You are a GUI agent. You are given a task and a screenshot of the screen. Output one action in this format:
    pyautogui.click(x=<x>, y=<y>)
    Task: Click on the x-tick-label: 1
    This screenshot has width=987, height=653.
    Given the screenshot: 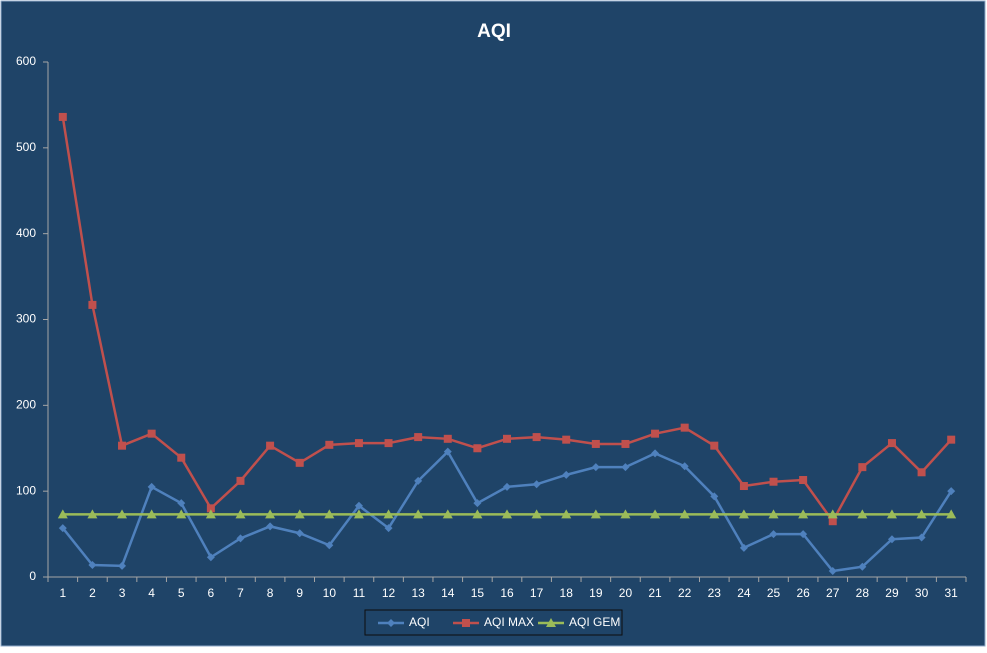 What is the action you would take?
    pyautogui.click(x=62, y=593)
    